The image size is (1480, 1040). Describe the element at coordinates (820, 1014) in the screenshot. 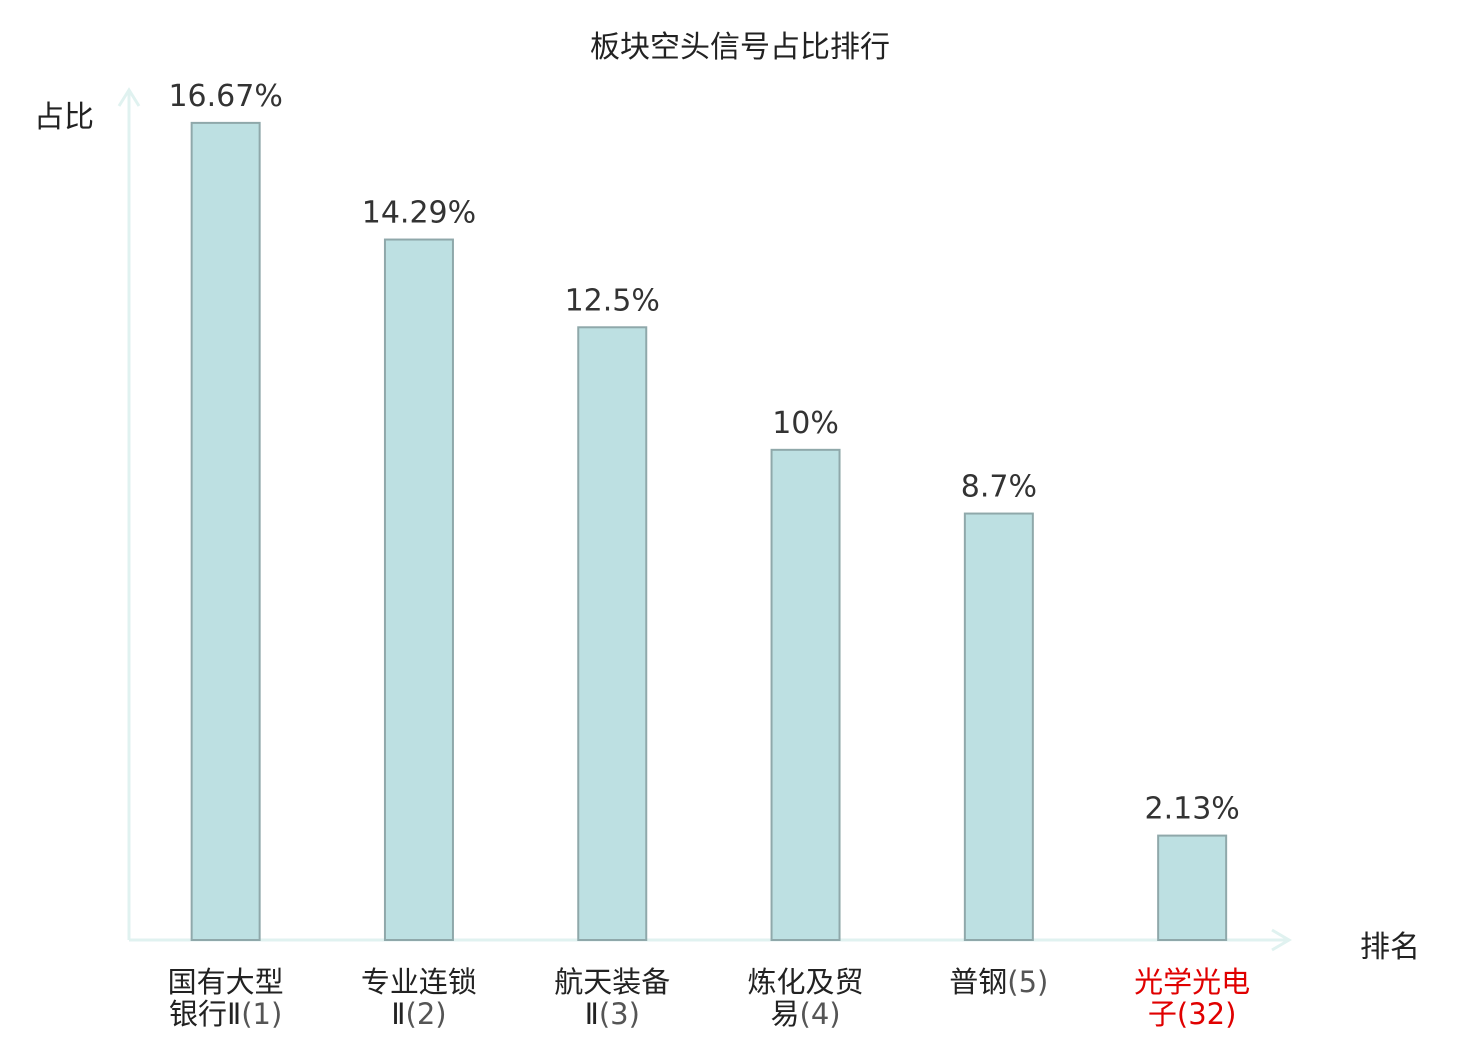

I see `category-rank: (4)` at that location.